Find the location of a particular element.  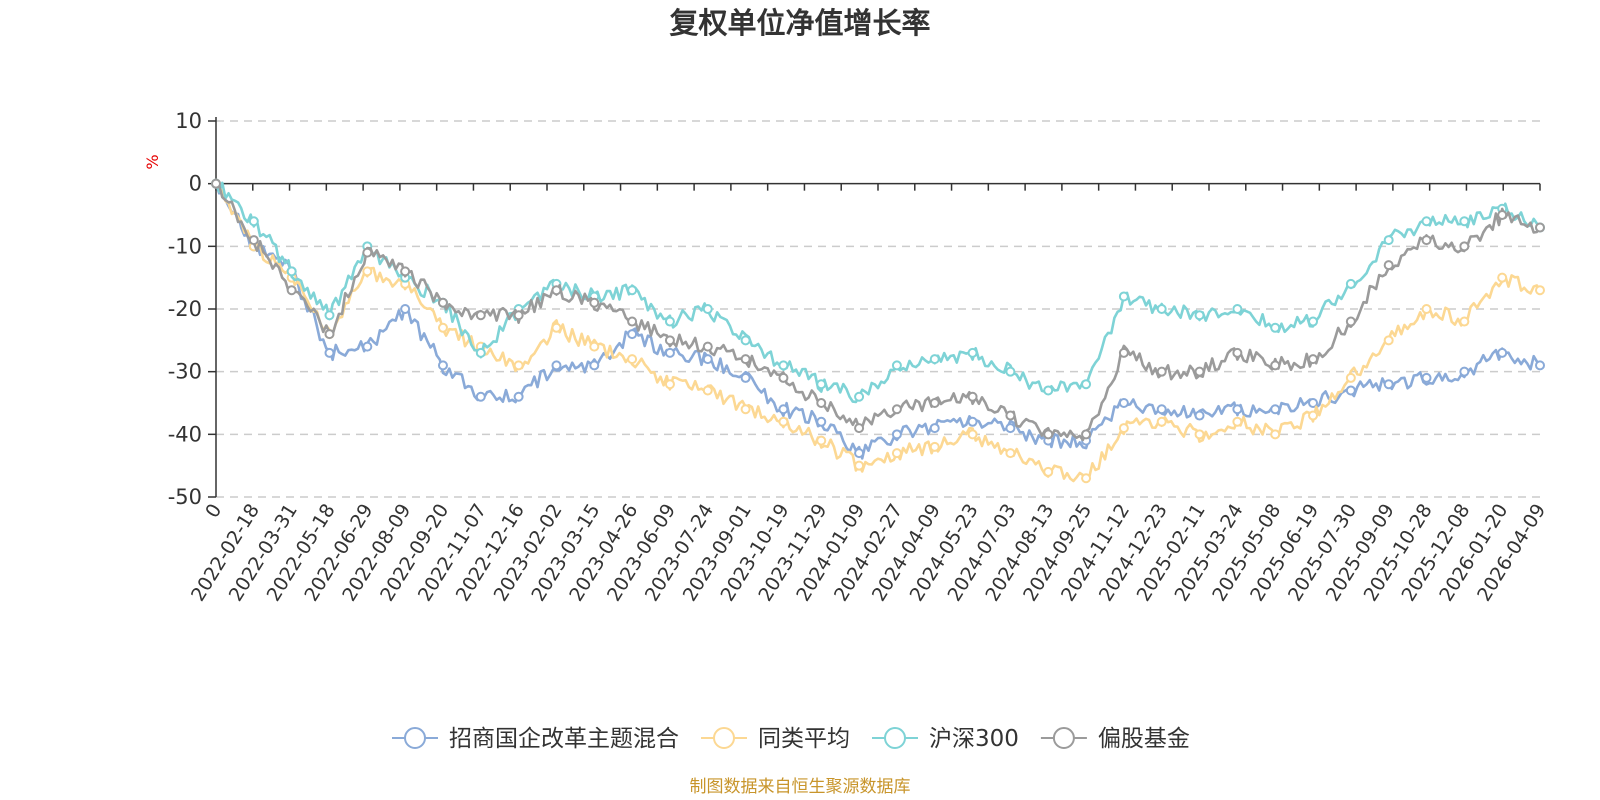

x-tick-label: 0 is located at coordinates (213, 511).